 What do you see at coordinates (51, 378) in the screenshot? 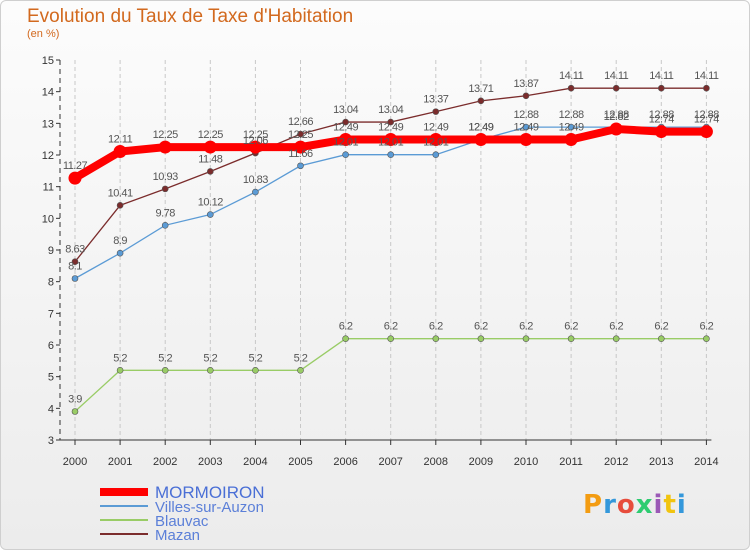
I see `y-tick-label: 5` at bounding box center [51, 378].